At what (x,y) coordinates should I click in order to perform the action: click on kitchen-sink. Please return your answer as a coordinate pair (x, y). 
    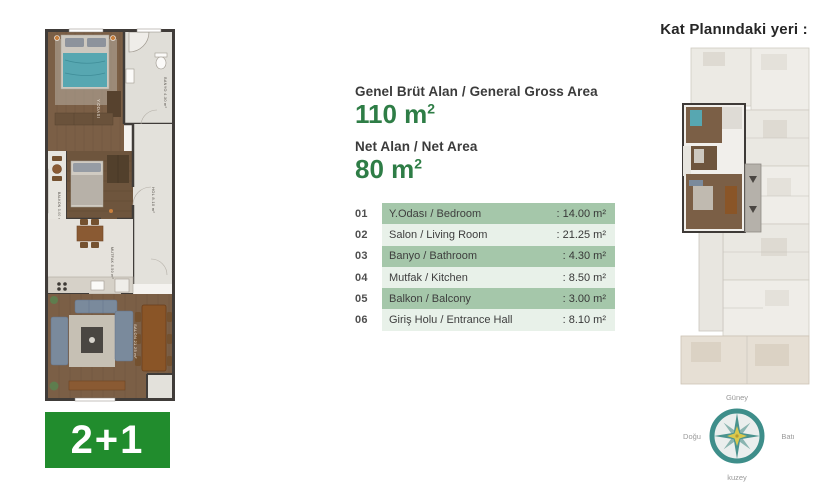
    Looking at the image, I should click on (97, 285).